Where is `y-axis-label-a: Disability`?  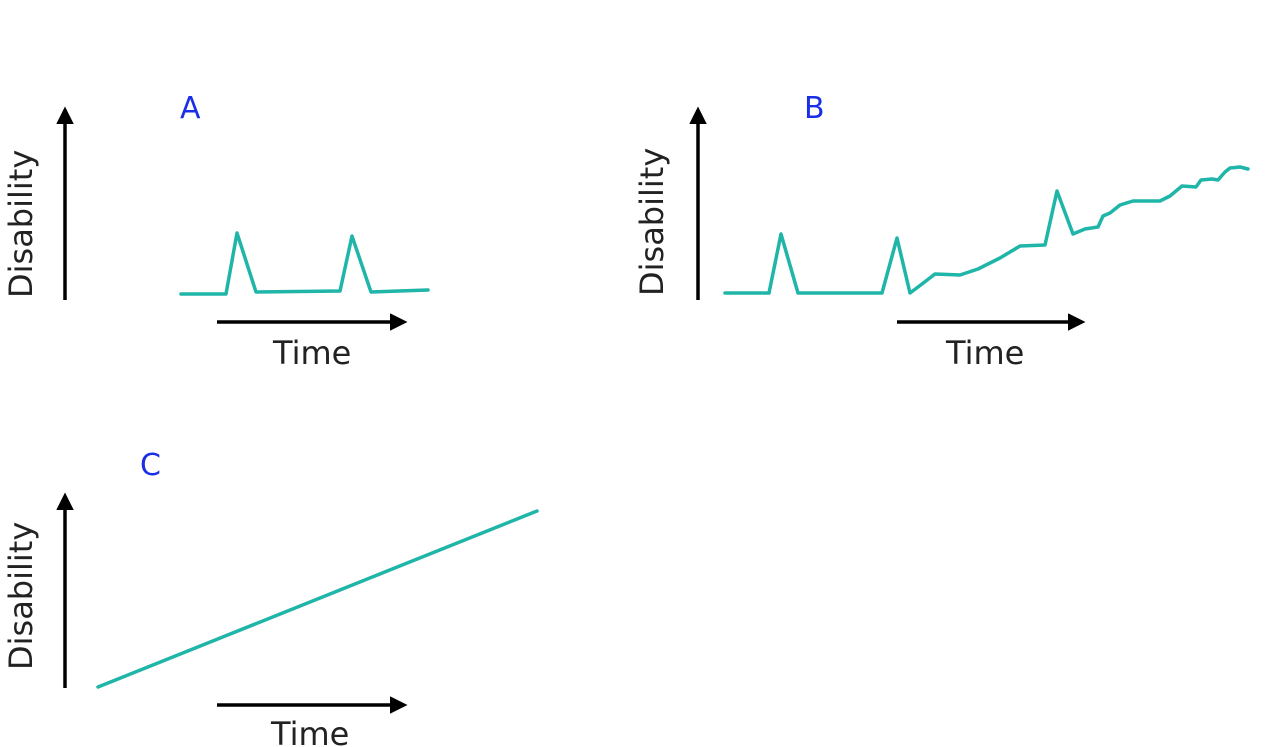
y-axis-label-a: Disability is located at coordinates (21, 224).